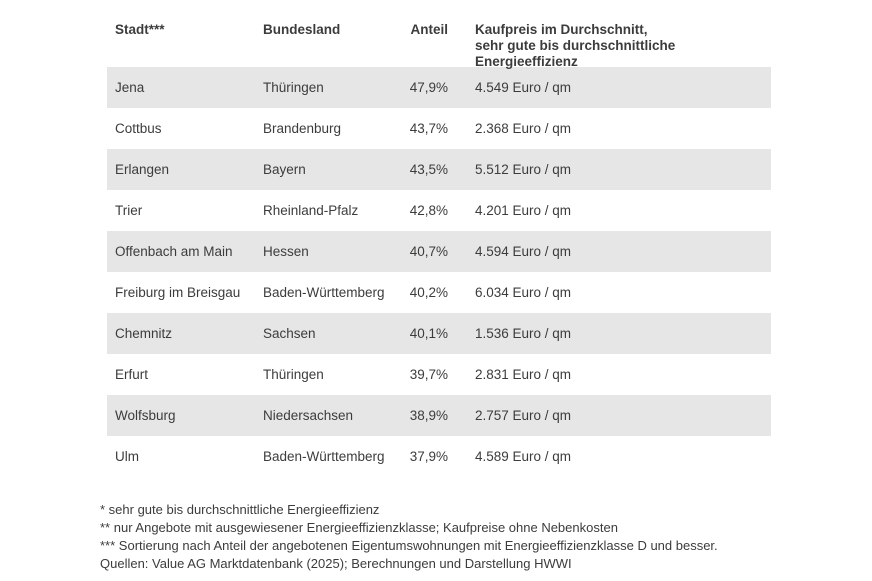 This screenshot has height=581, width=872. I want to click on cell-price: 2.368 Euro / qm, so click(523, 128).